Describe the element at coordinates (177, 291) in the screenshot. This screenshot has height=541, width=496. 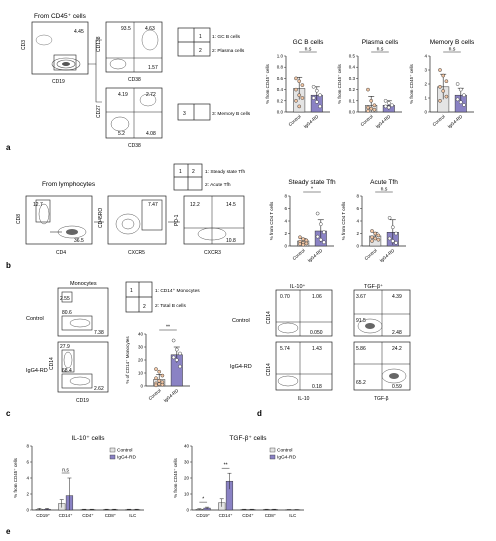
I see `legend-c-item1: 1: CD14⁺ Monocytes` at that location.